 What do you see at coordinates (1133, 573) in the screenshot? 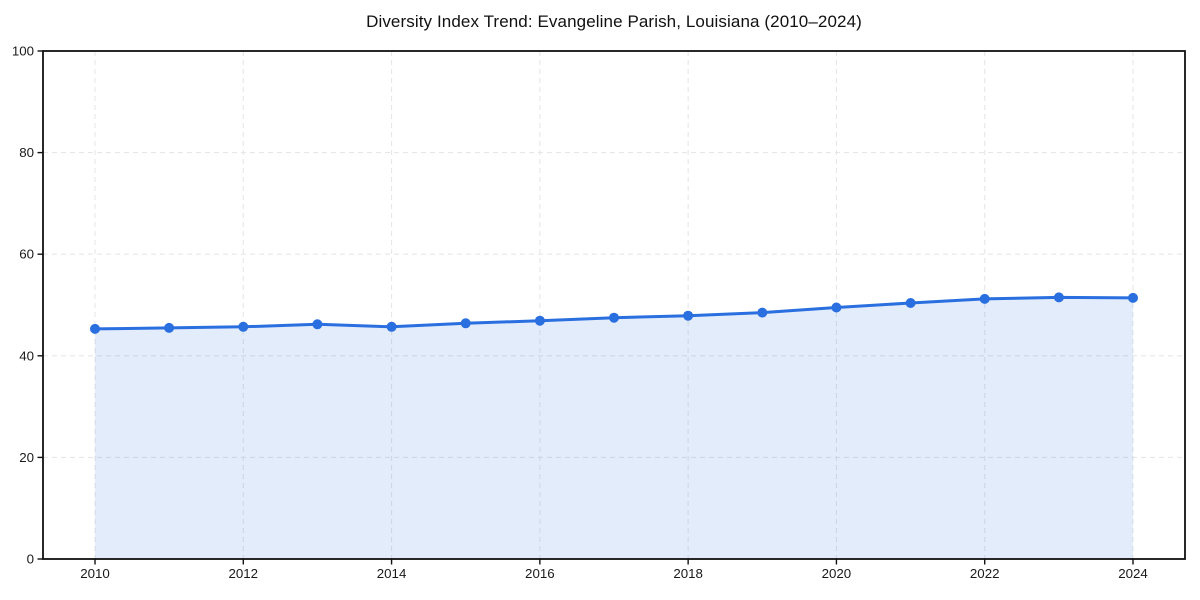
I see `x-tick-label: 2024` at bounding box center [1133, 573].